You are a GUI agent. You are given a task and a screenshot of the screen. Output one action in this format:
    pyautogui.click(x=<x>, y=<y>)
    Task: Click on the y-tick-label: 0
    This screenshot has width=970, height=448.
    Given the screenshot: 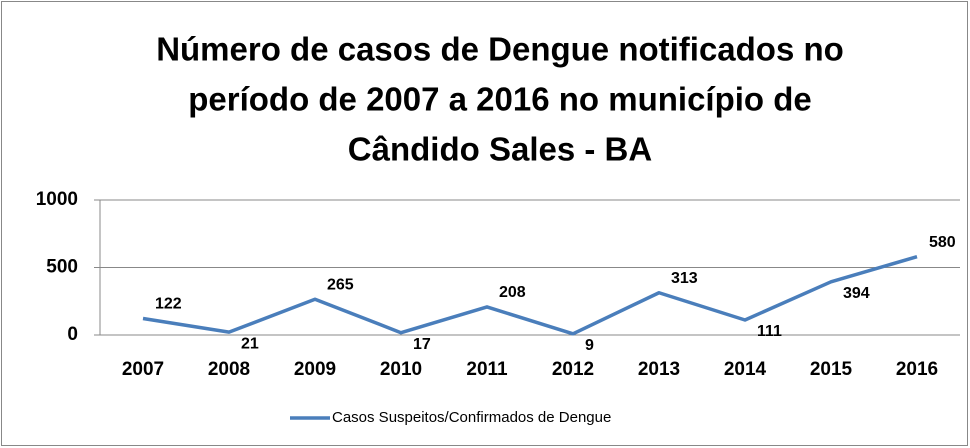 What is the action you would take?
    pyautogui.click(x=72, y=334)
    